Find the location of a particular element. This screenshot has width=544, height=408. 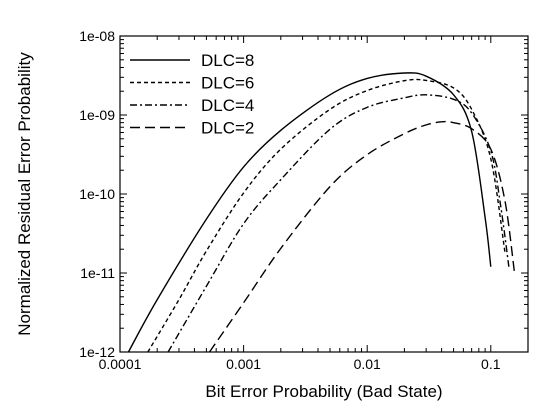

y-tick-label: 1e-08 is located at coordinates (97, 36).